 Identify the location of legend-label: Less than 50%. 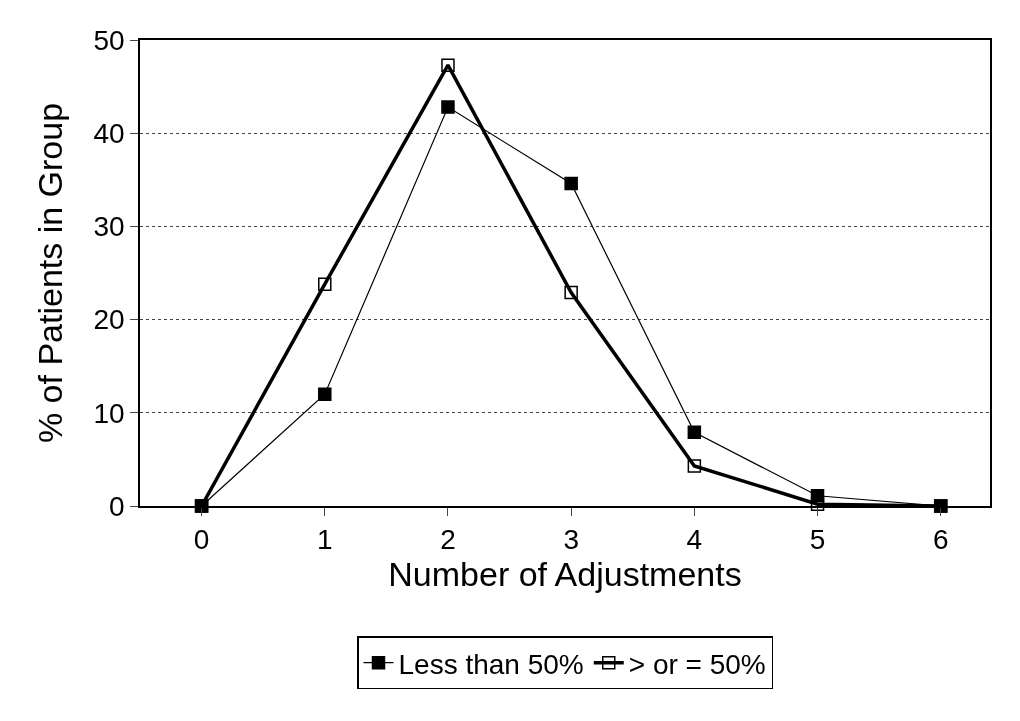
(491, 664).